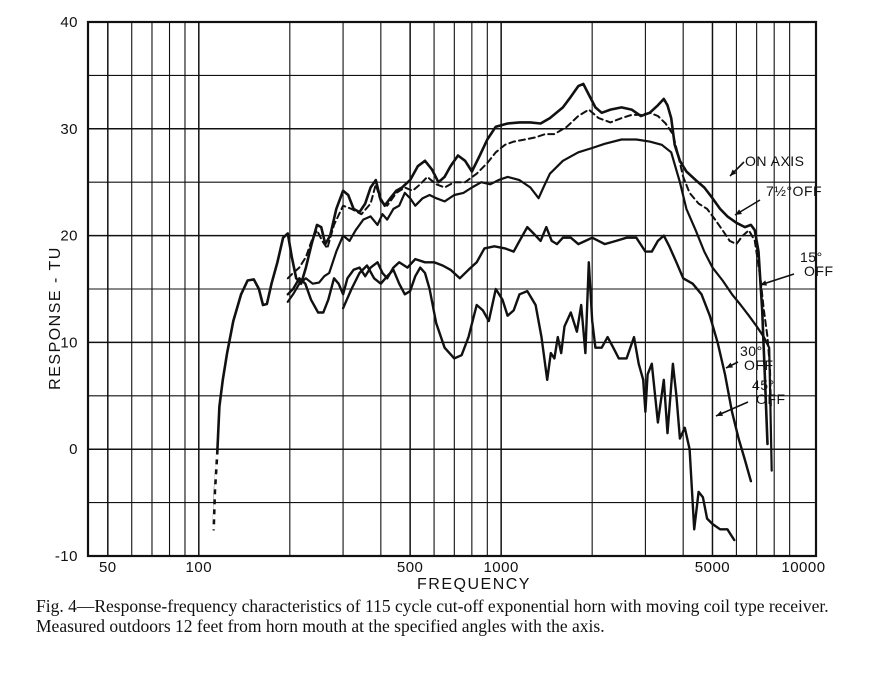  I want to click on x-tick-label: 1000, so click(500, 567).